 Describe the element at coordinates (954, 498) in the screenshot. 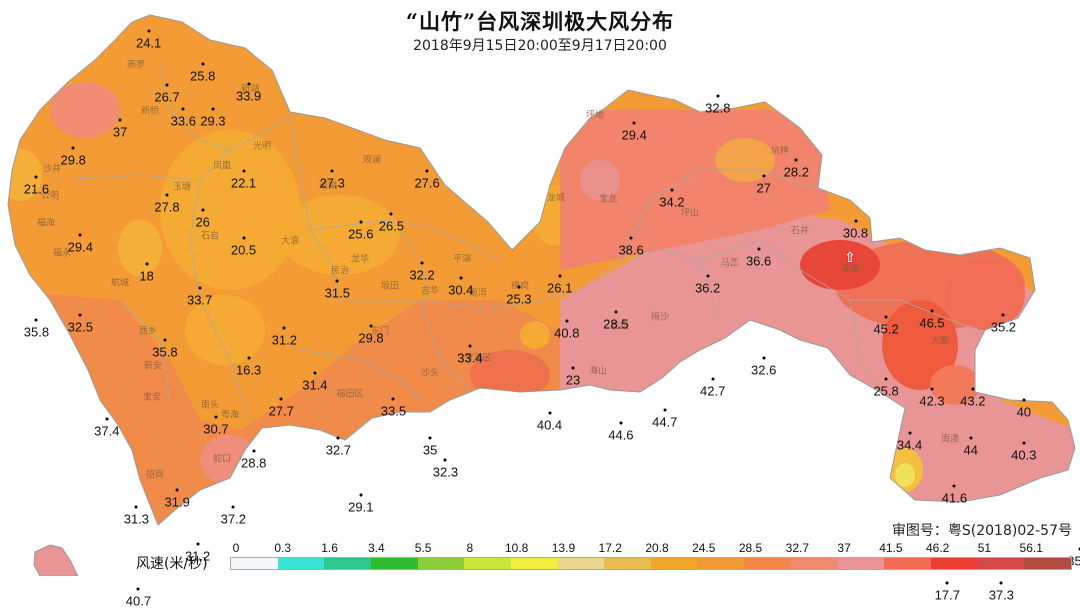

I see `station-wind-value: 41.6` at that location.